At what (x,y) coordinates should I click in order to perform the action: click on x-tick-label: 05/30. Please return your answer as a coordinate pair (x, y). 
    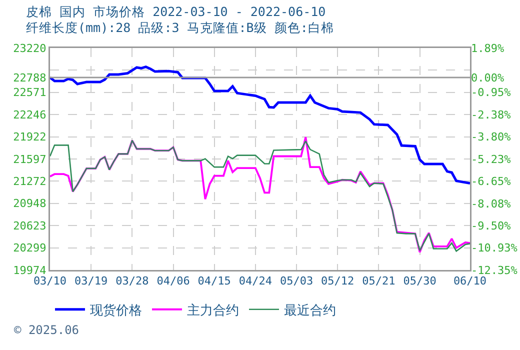
    Looking at the image, I should click on (419, 281).